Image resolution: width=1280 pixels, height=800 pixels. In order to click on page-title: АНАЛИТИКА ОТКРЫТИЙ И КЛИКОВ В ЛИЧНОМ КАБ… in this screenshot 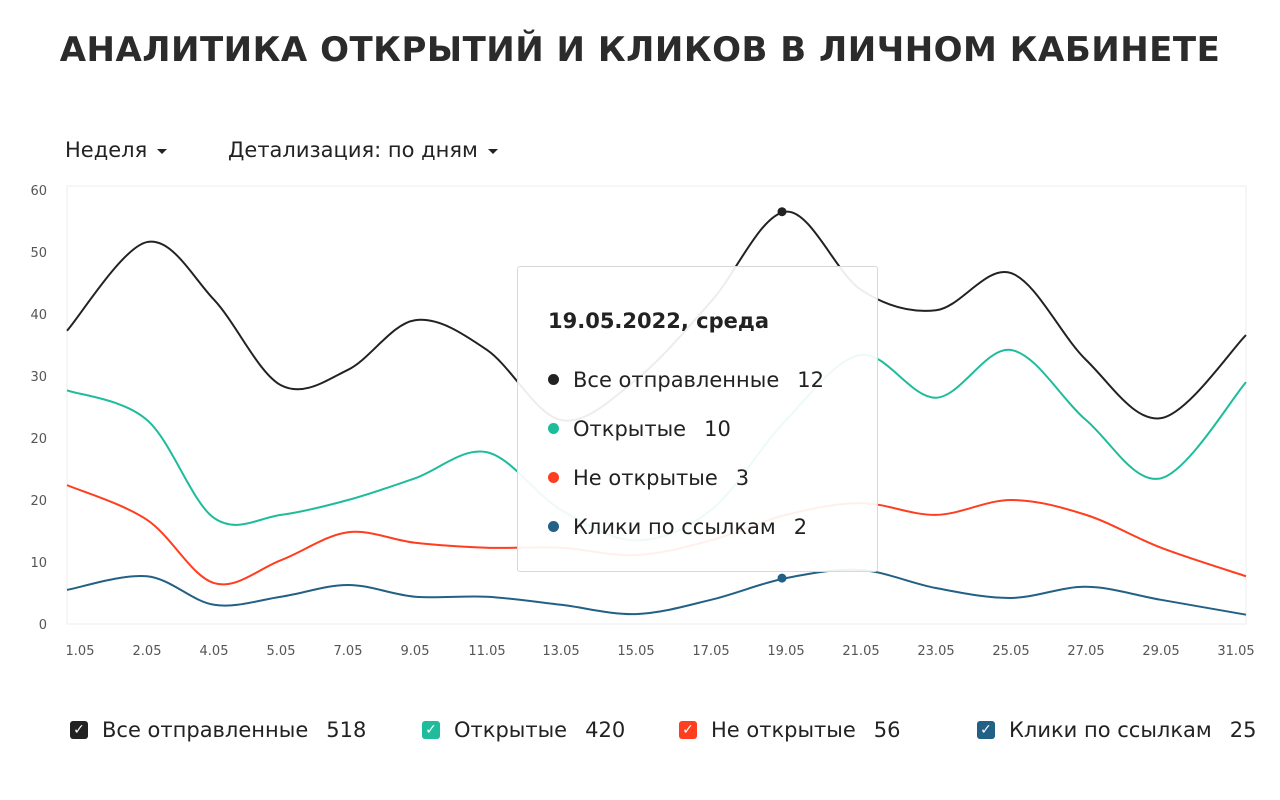, I will do `click(640, 50)`.